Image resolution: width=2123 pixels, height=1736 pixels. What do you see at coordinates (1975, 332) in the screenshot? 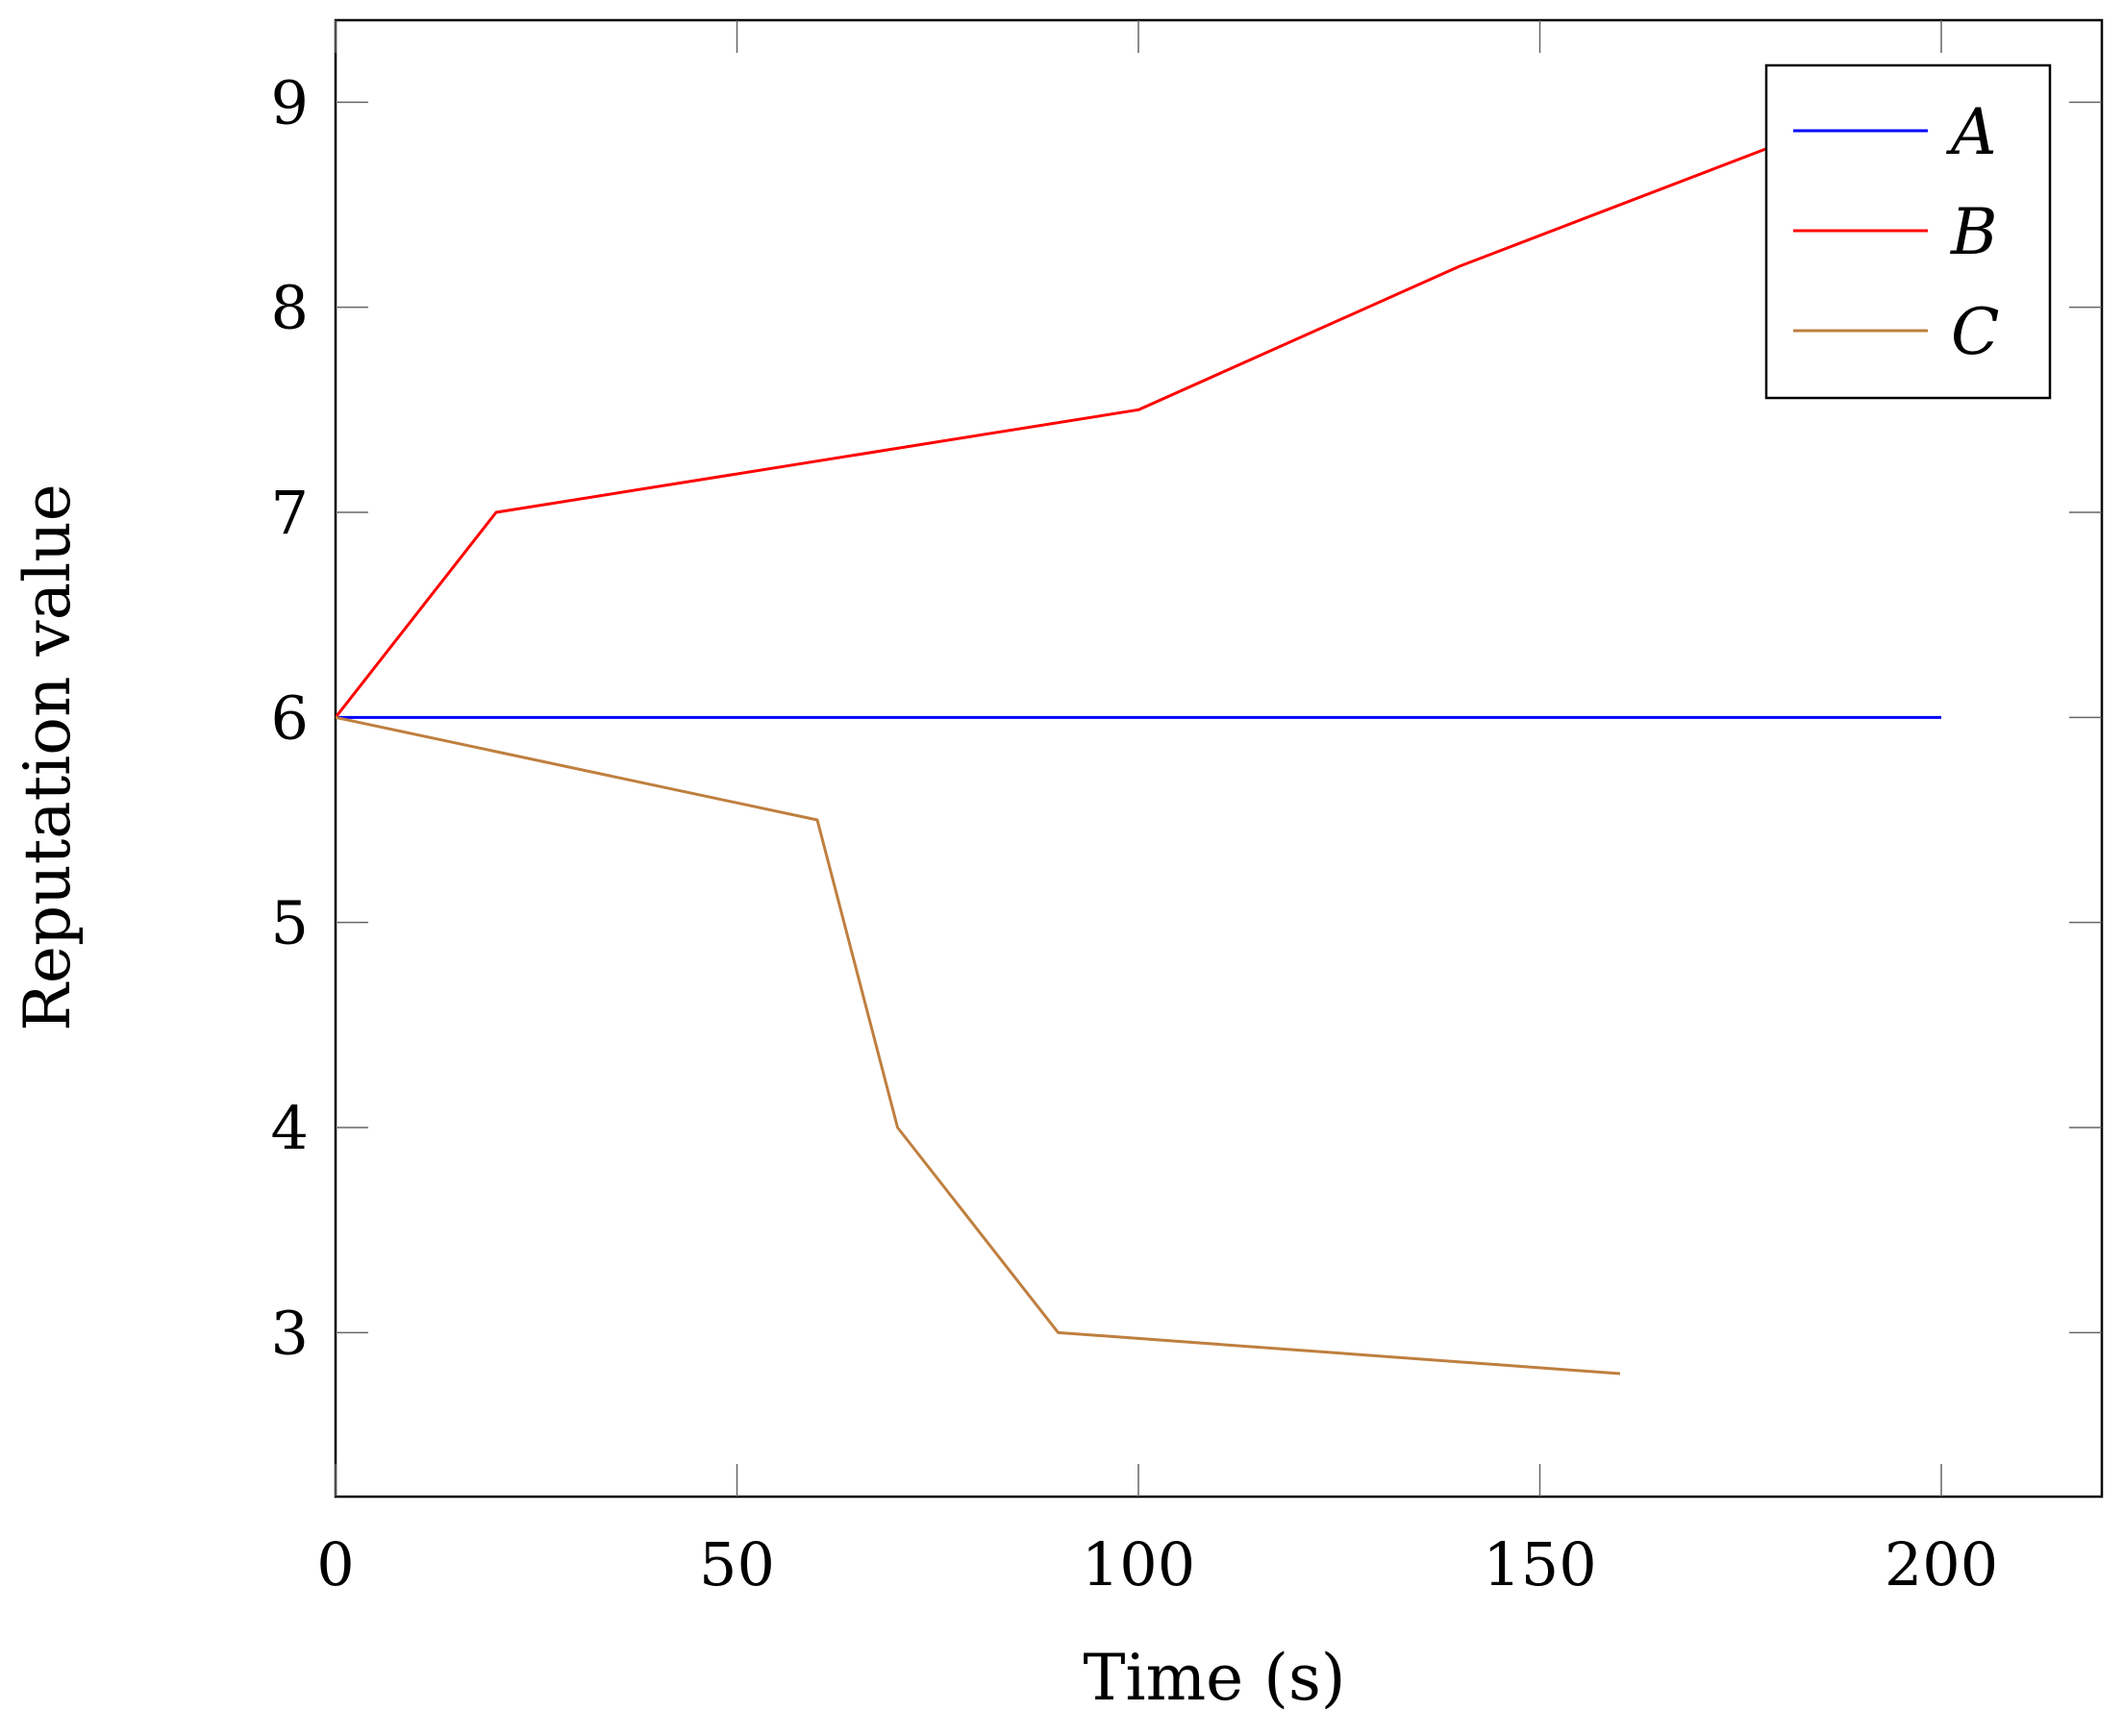
I see `legend-label-c: C` at bounding box center [1975, 332].